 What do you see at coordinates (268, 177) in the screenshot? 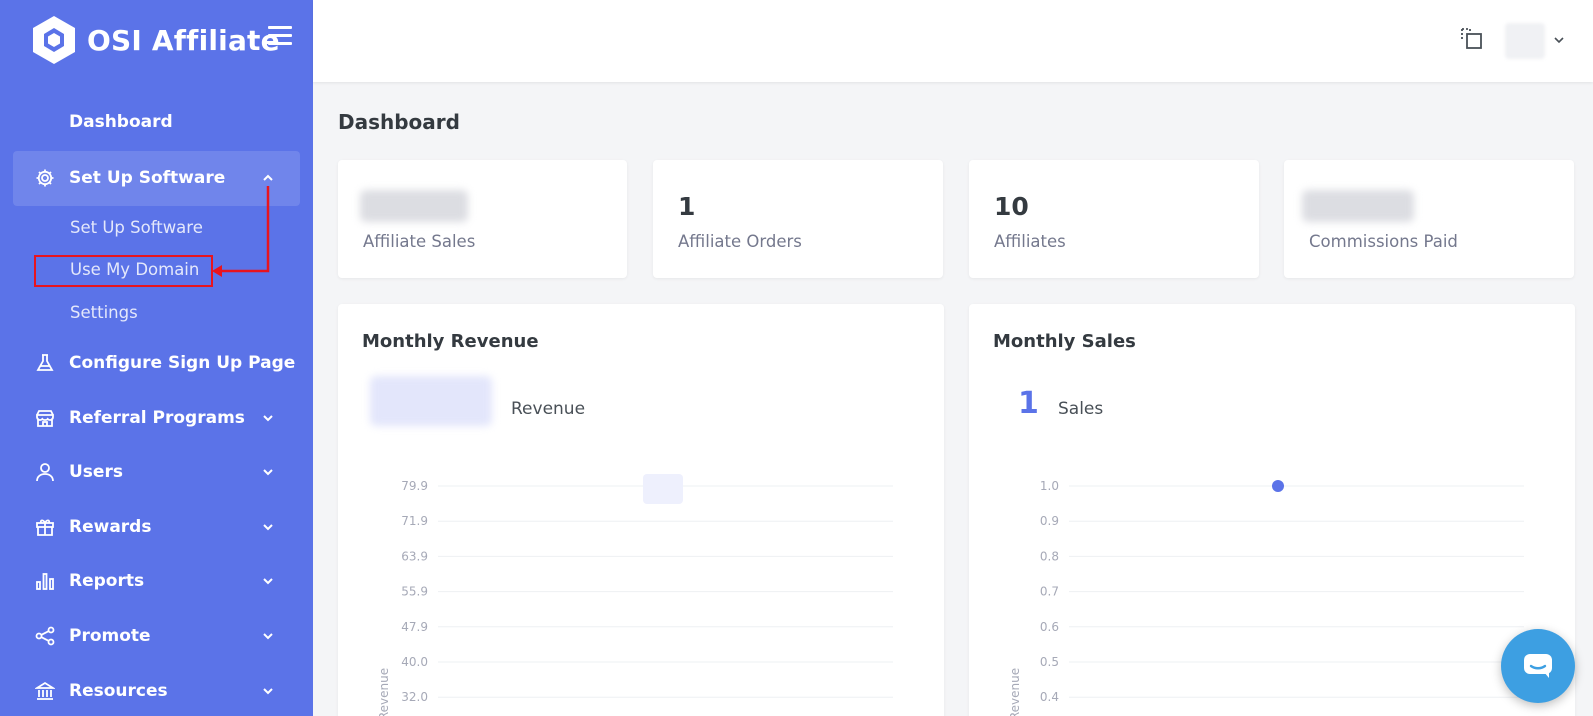
I see `chevron-up-icon` at bounding box center [268, 177].